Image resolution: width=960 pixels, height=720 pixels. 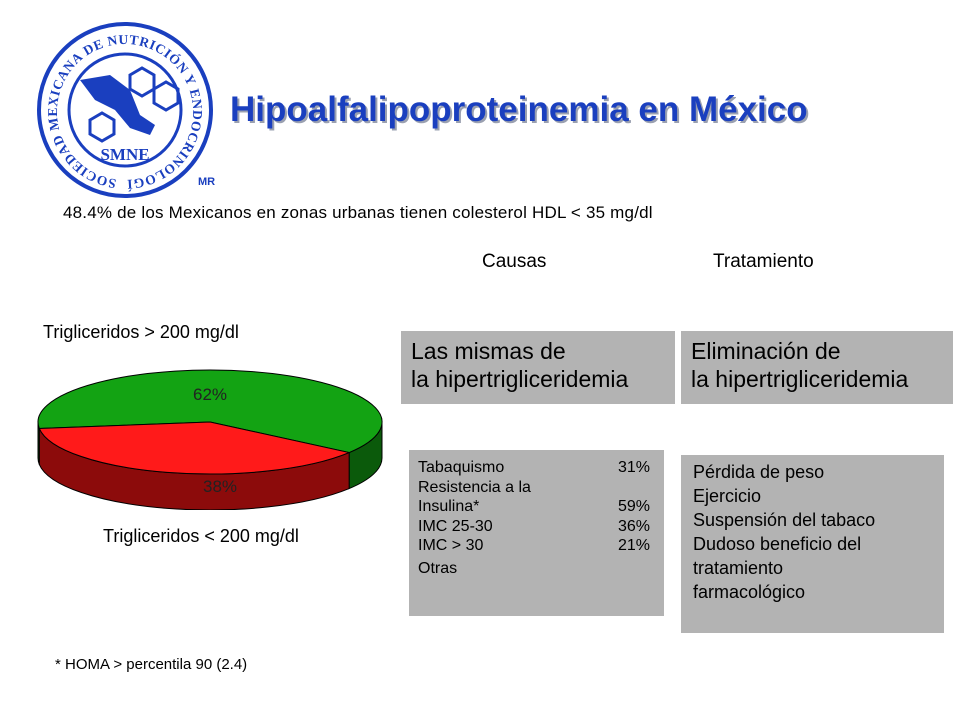 What do you see at coordinates (763, 261) in the screenshot?
I see `tratamiento-header: Tratamiento` at bounding box center [763, 261].